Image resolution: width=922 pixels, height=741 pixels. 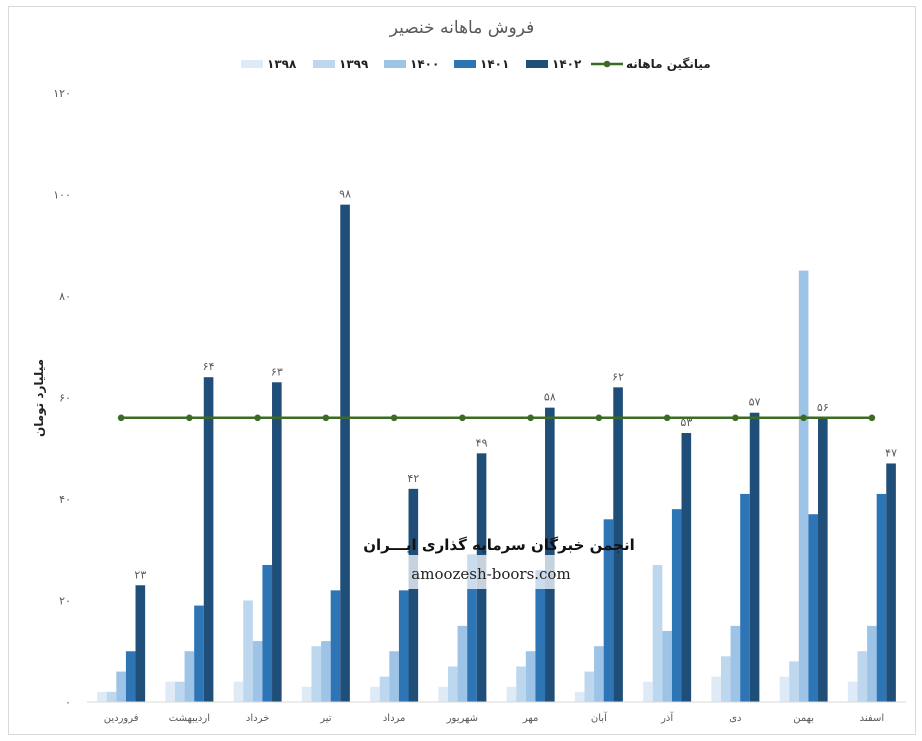 I want to click on watermark-url: amoozesh-boors.com, so click(x=490, y=574).